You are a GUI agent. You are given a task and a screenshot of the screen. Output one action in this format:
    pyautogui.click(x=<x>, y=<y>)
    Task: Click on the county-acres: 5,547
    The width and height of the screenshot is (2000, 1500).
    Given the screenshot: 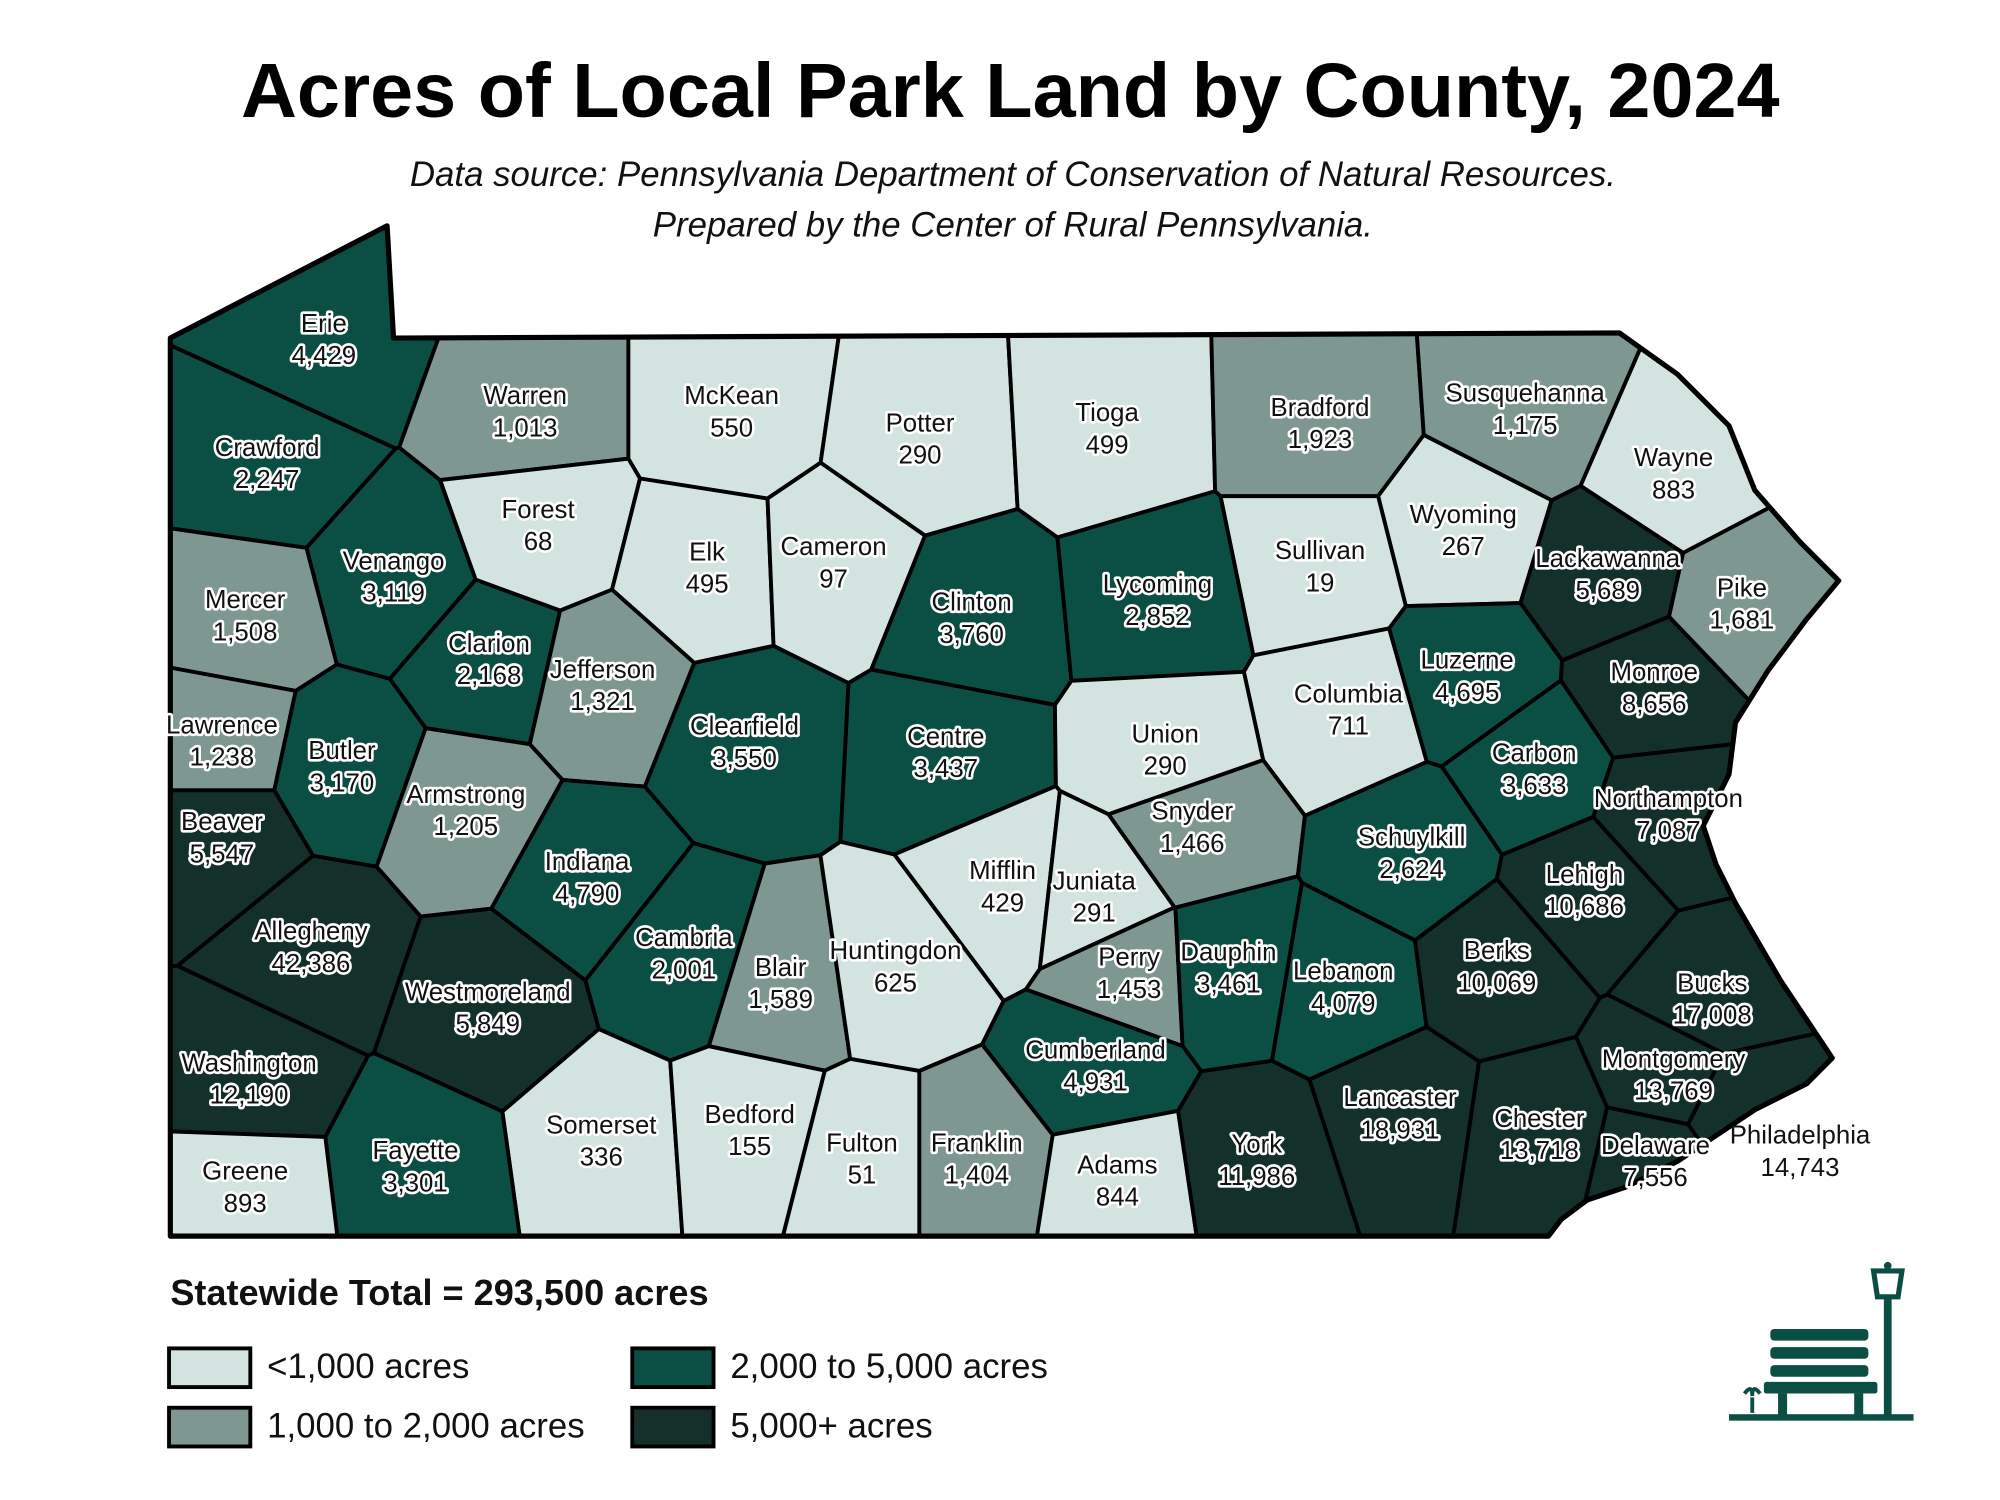 What is the action you would take?
    pyautogui.click(x=222, y=854)
    